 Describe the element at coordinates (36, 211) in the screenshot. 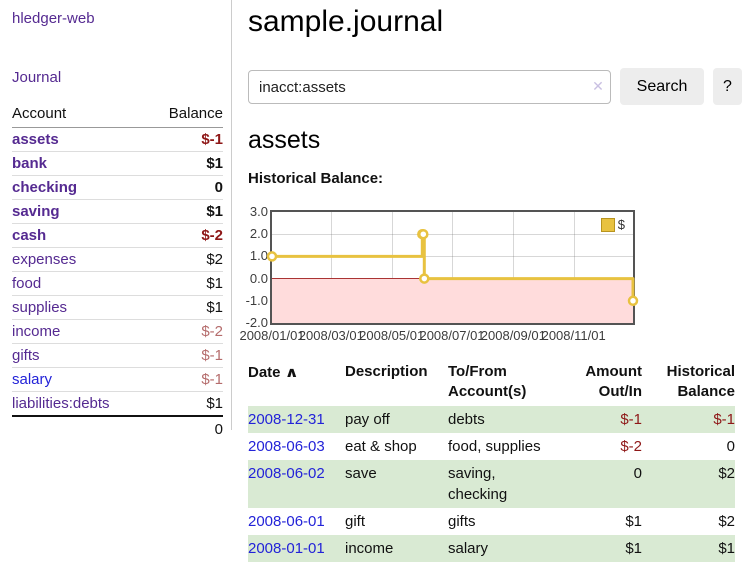

I see `account-link: saving` at that location.